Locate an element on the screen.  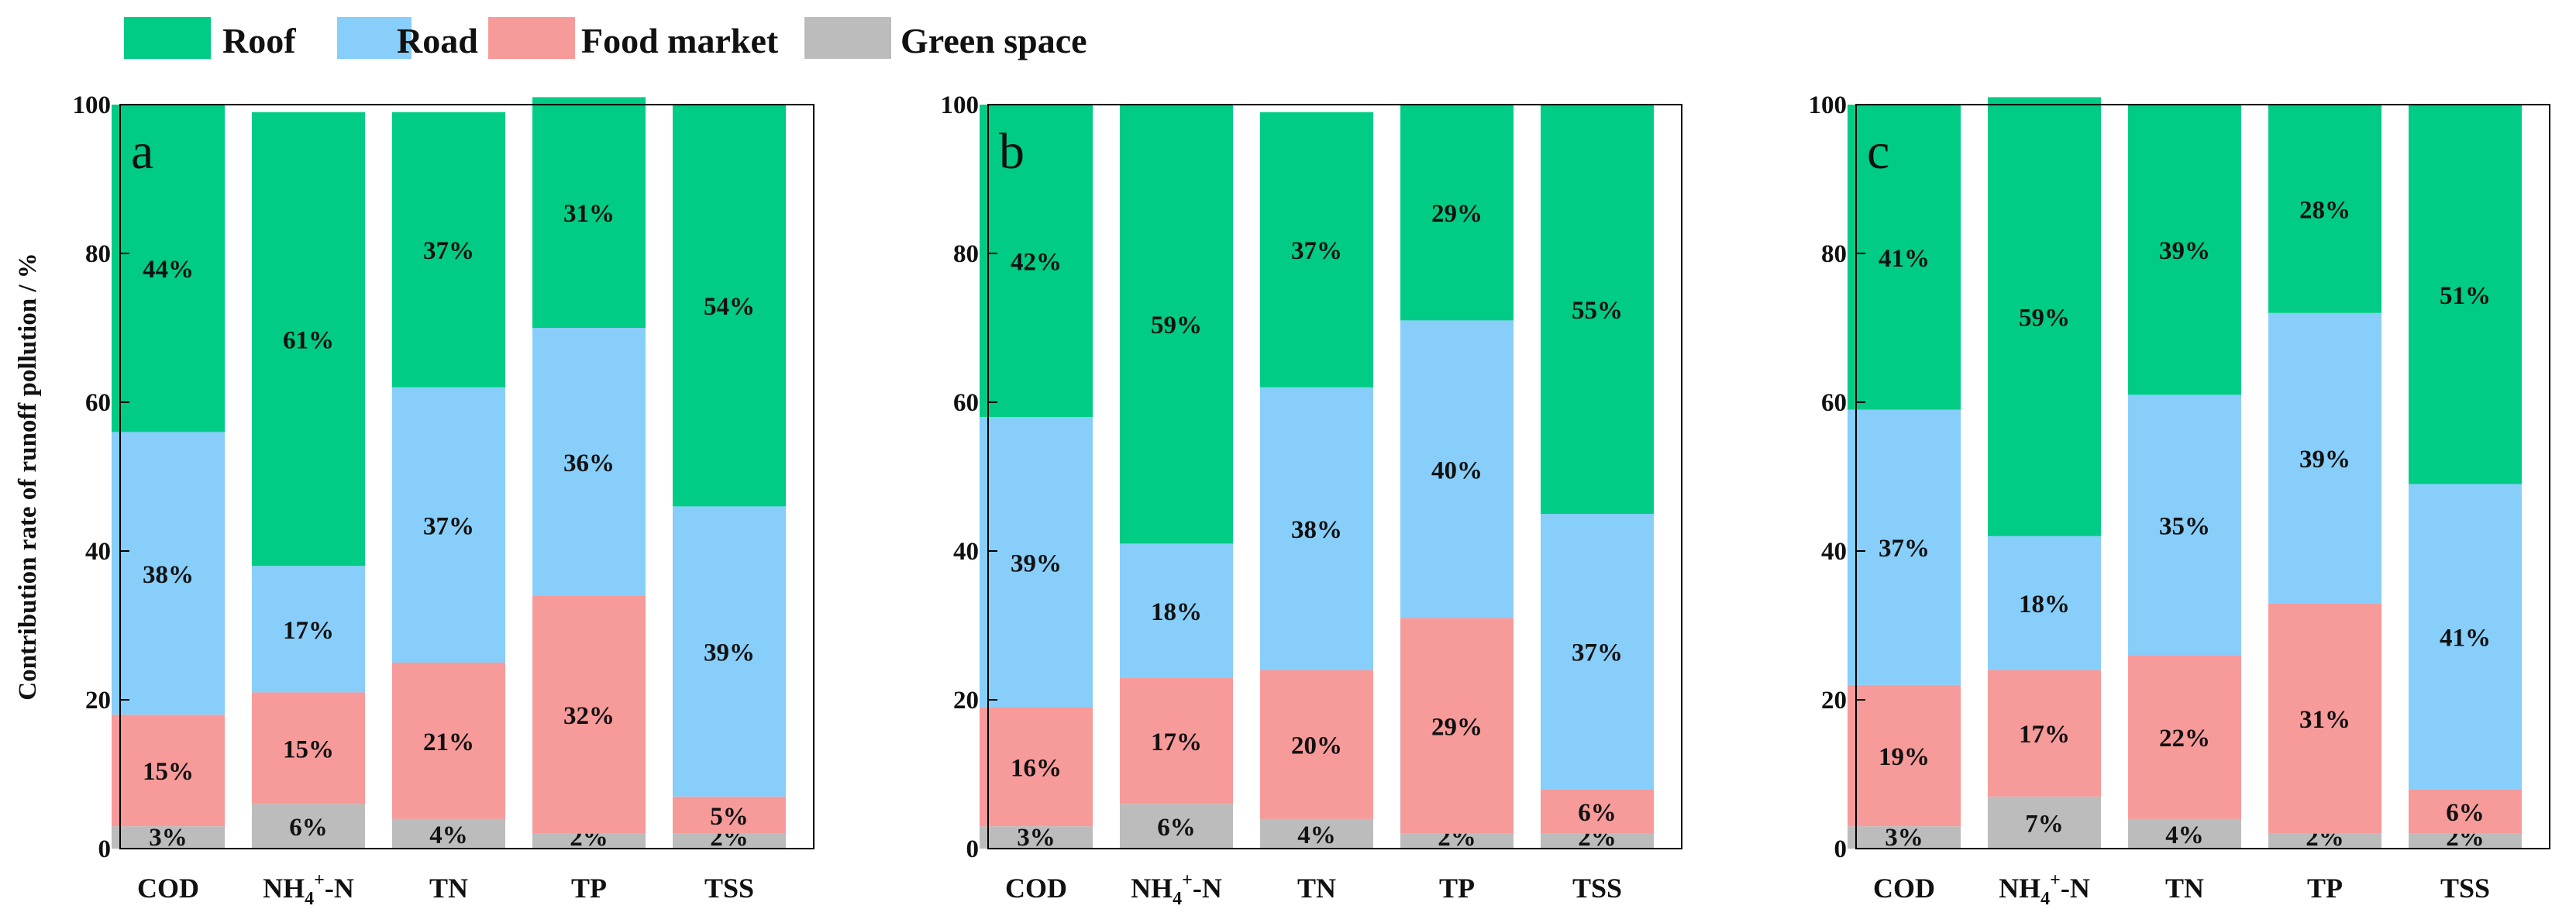
bar-label-green-space-1: 7% is located at coordinates (2044, 824).